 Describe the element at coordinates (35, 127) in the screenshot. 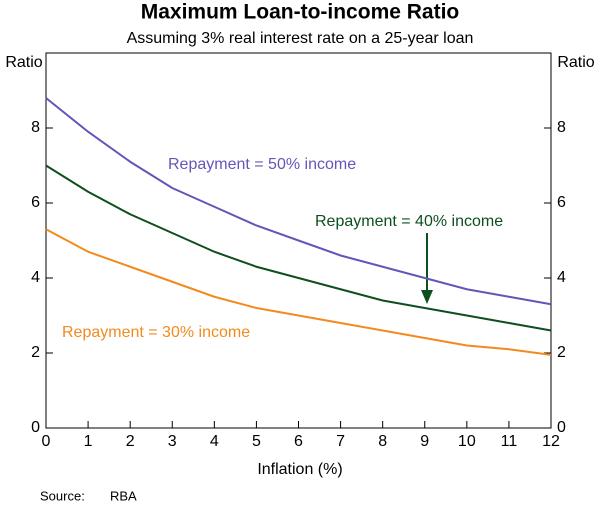

I see `y-tick-label: 8` at that location.